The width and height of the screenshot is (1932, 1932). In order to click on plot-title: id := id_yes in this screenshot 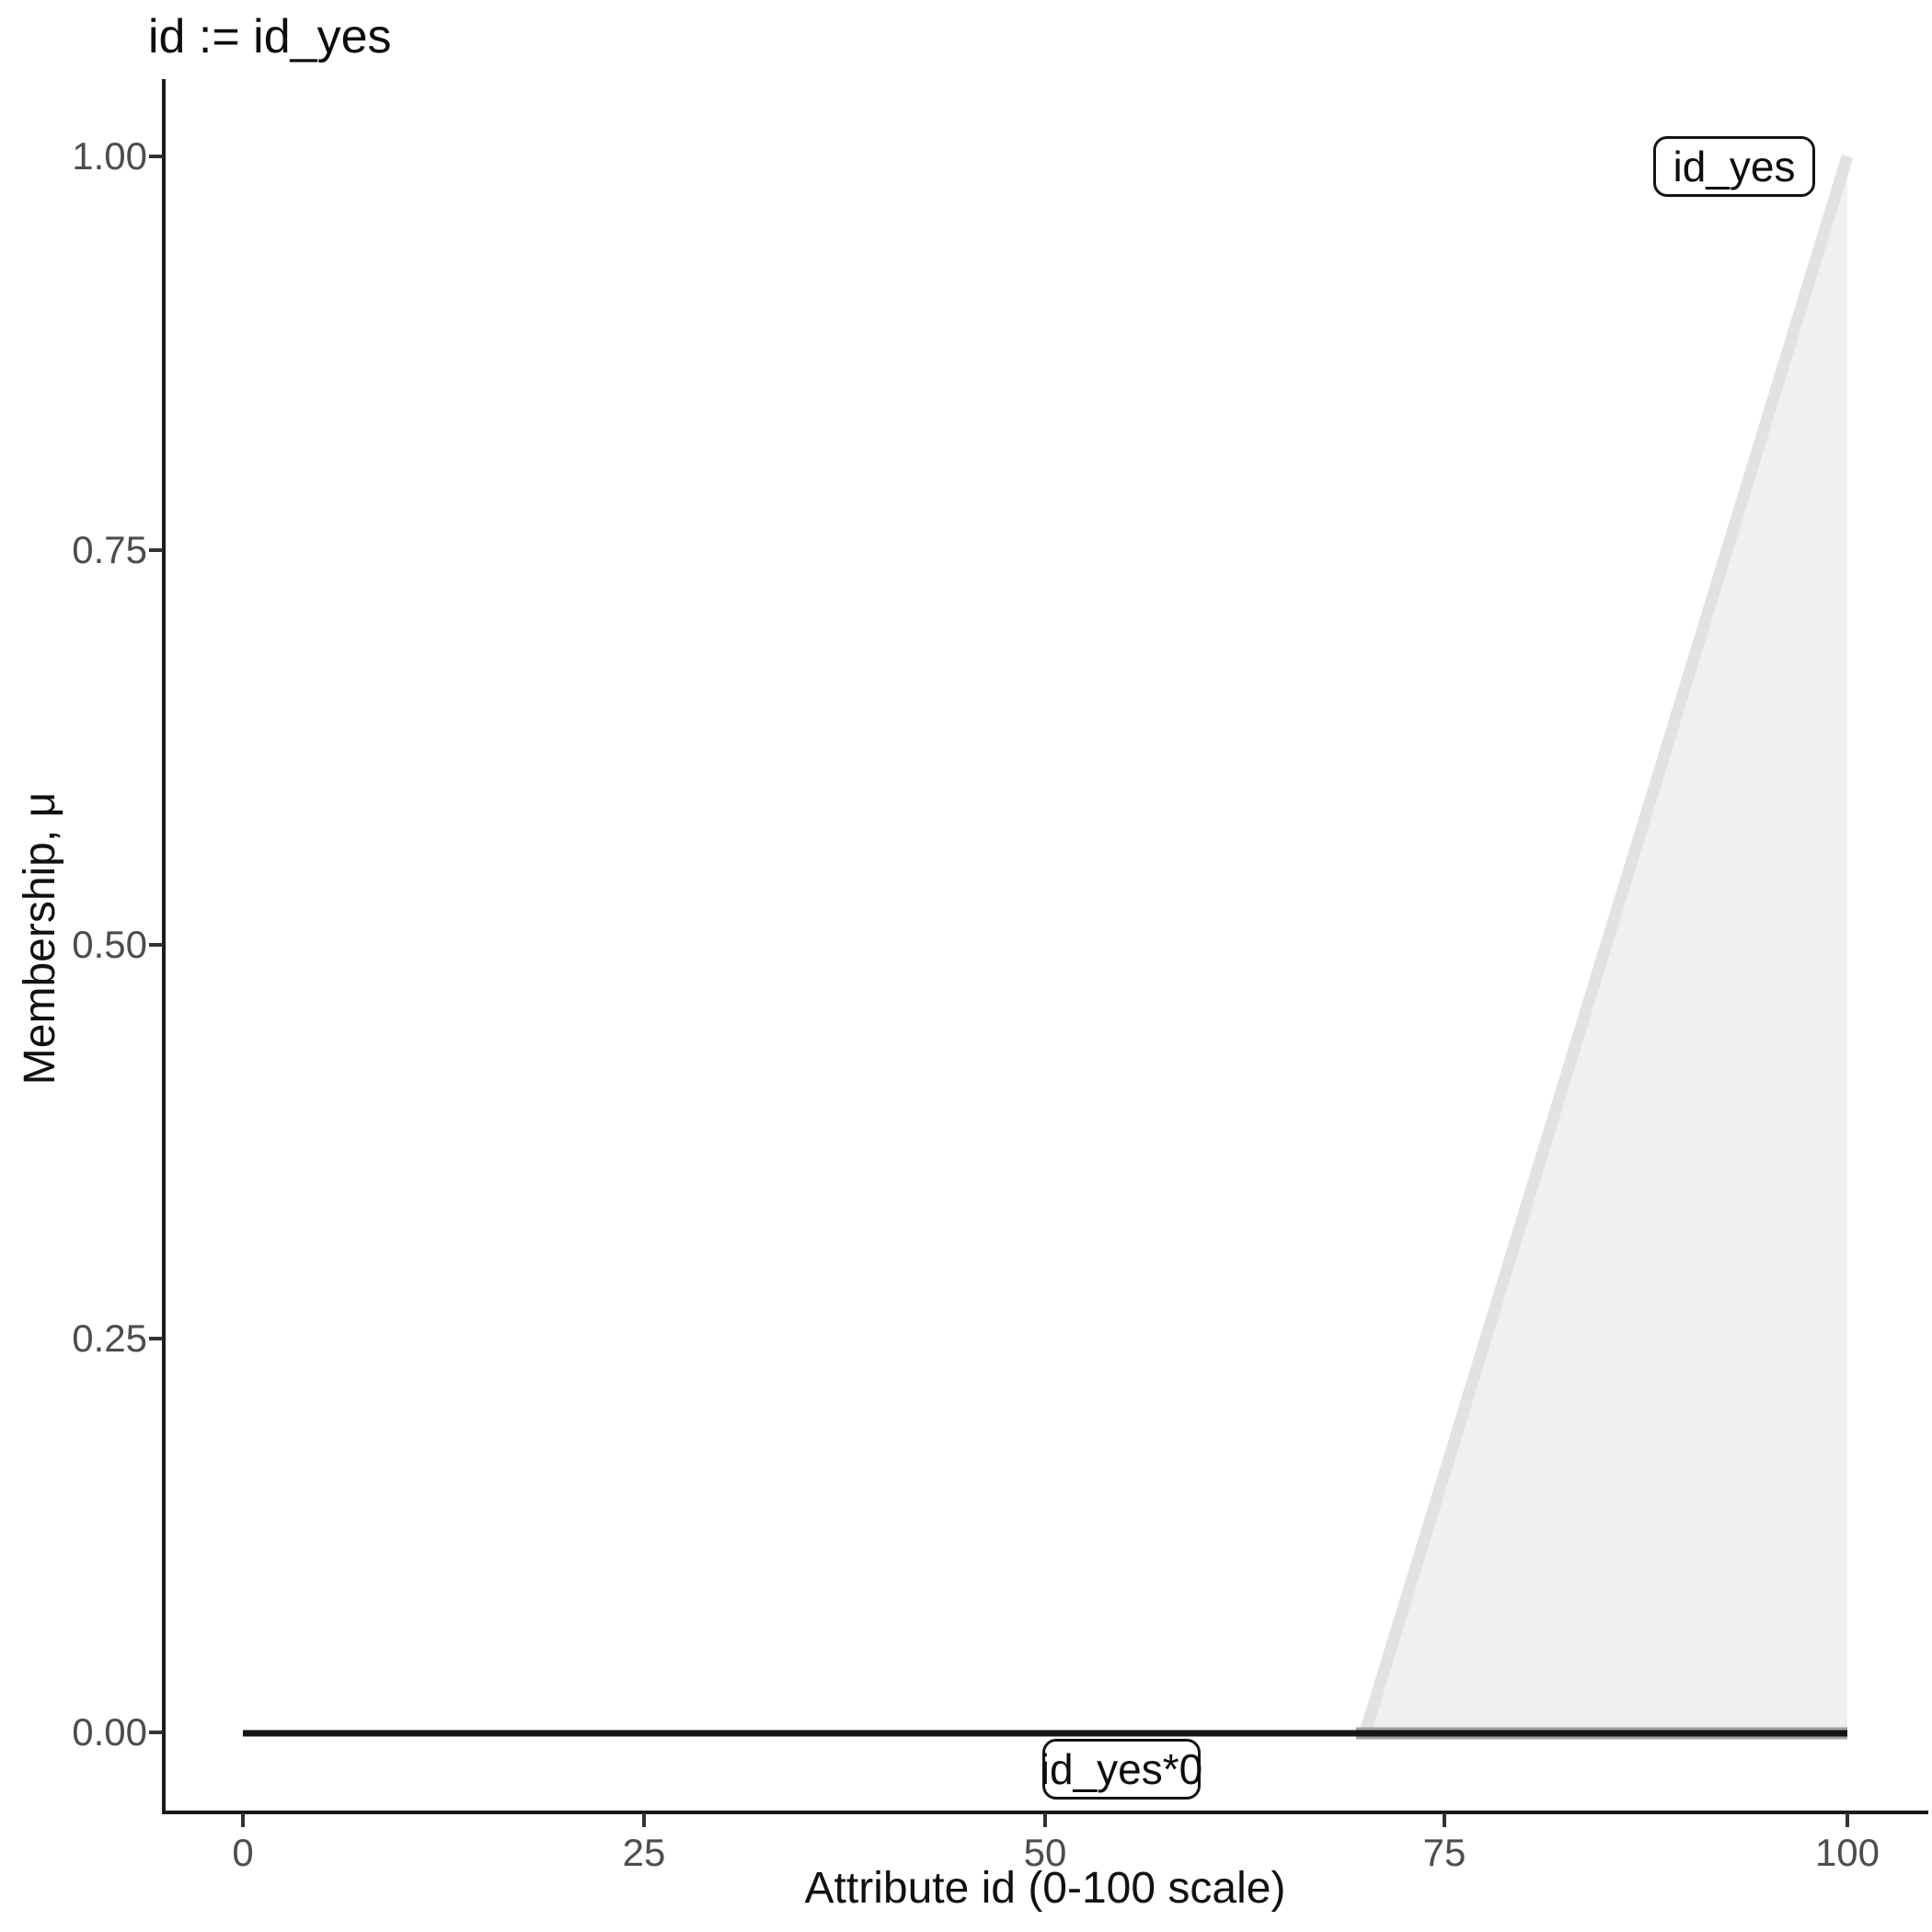, I will do `click(270, 36)`.